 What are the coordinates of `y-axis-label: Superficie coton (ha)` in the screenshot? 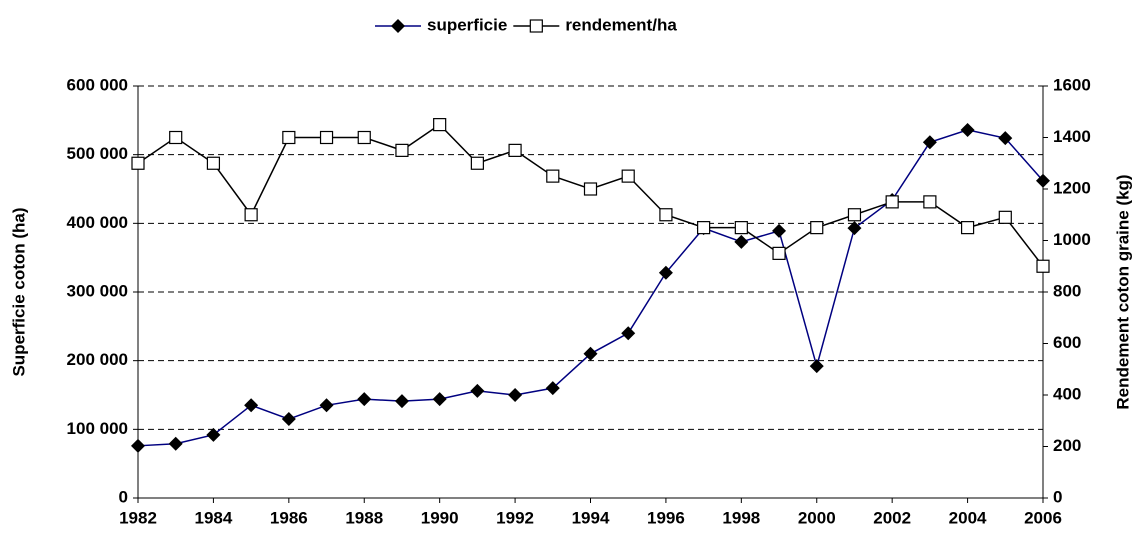 It's located at (18, 291).